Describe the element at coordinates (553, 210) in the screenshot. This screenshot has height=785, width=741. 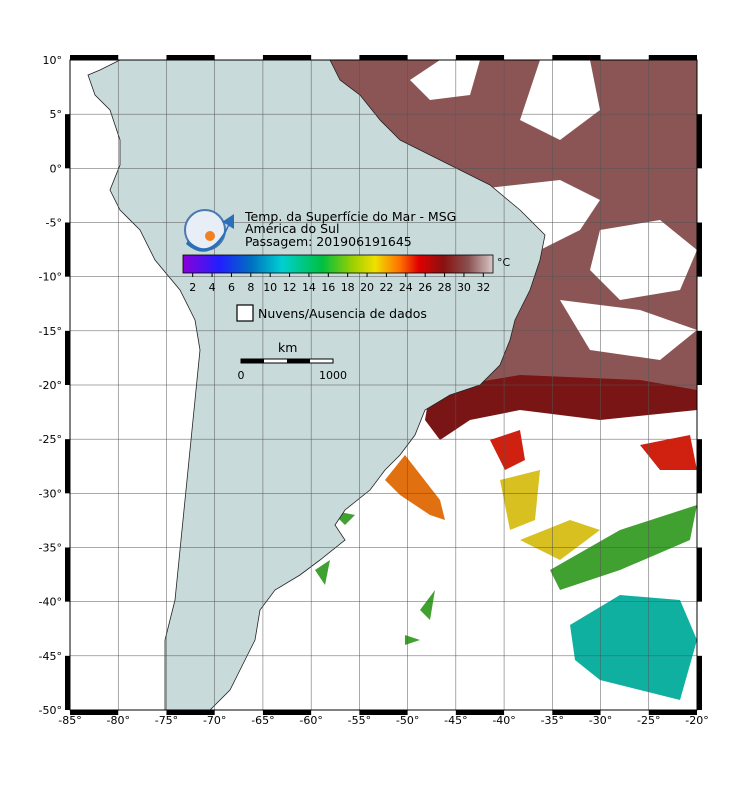
I see `sst-clouds` at that location.